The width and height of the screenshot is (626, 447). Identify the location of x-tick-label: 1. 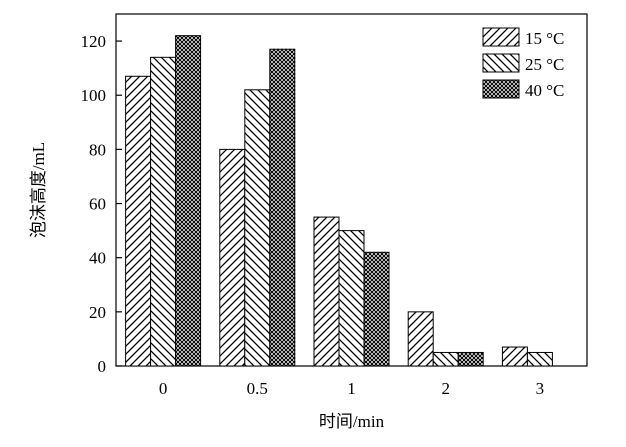
(351, 388).